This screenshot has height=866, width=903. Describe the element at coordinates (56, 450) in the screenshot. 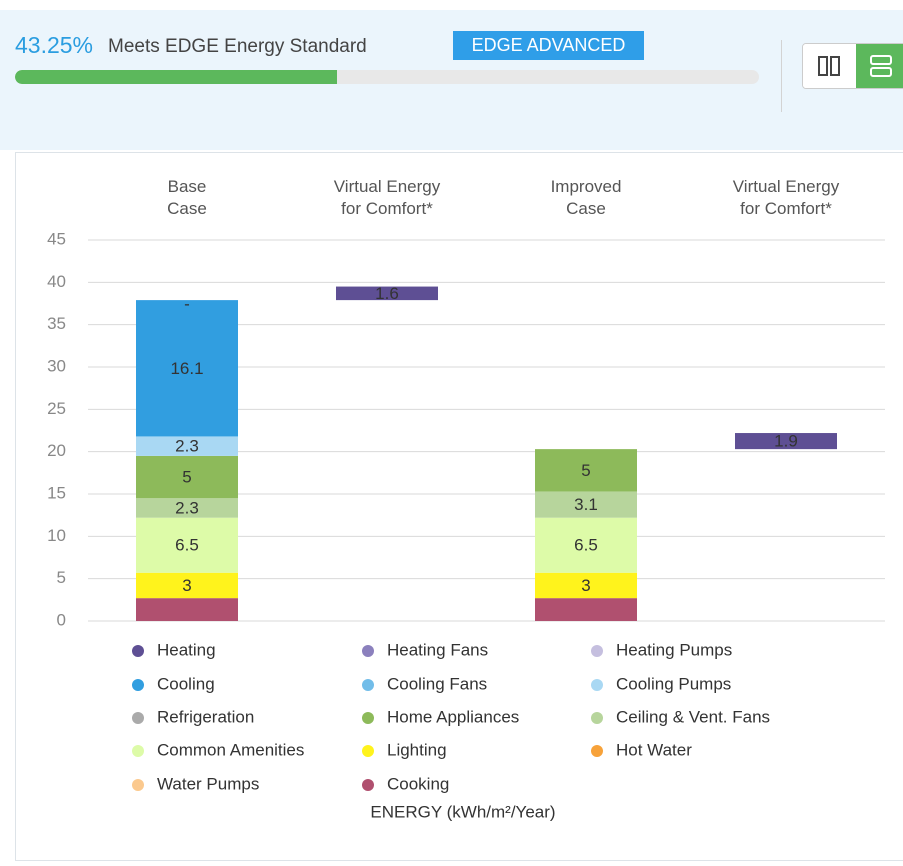

I see `y-tick-label: 20` at that location.